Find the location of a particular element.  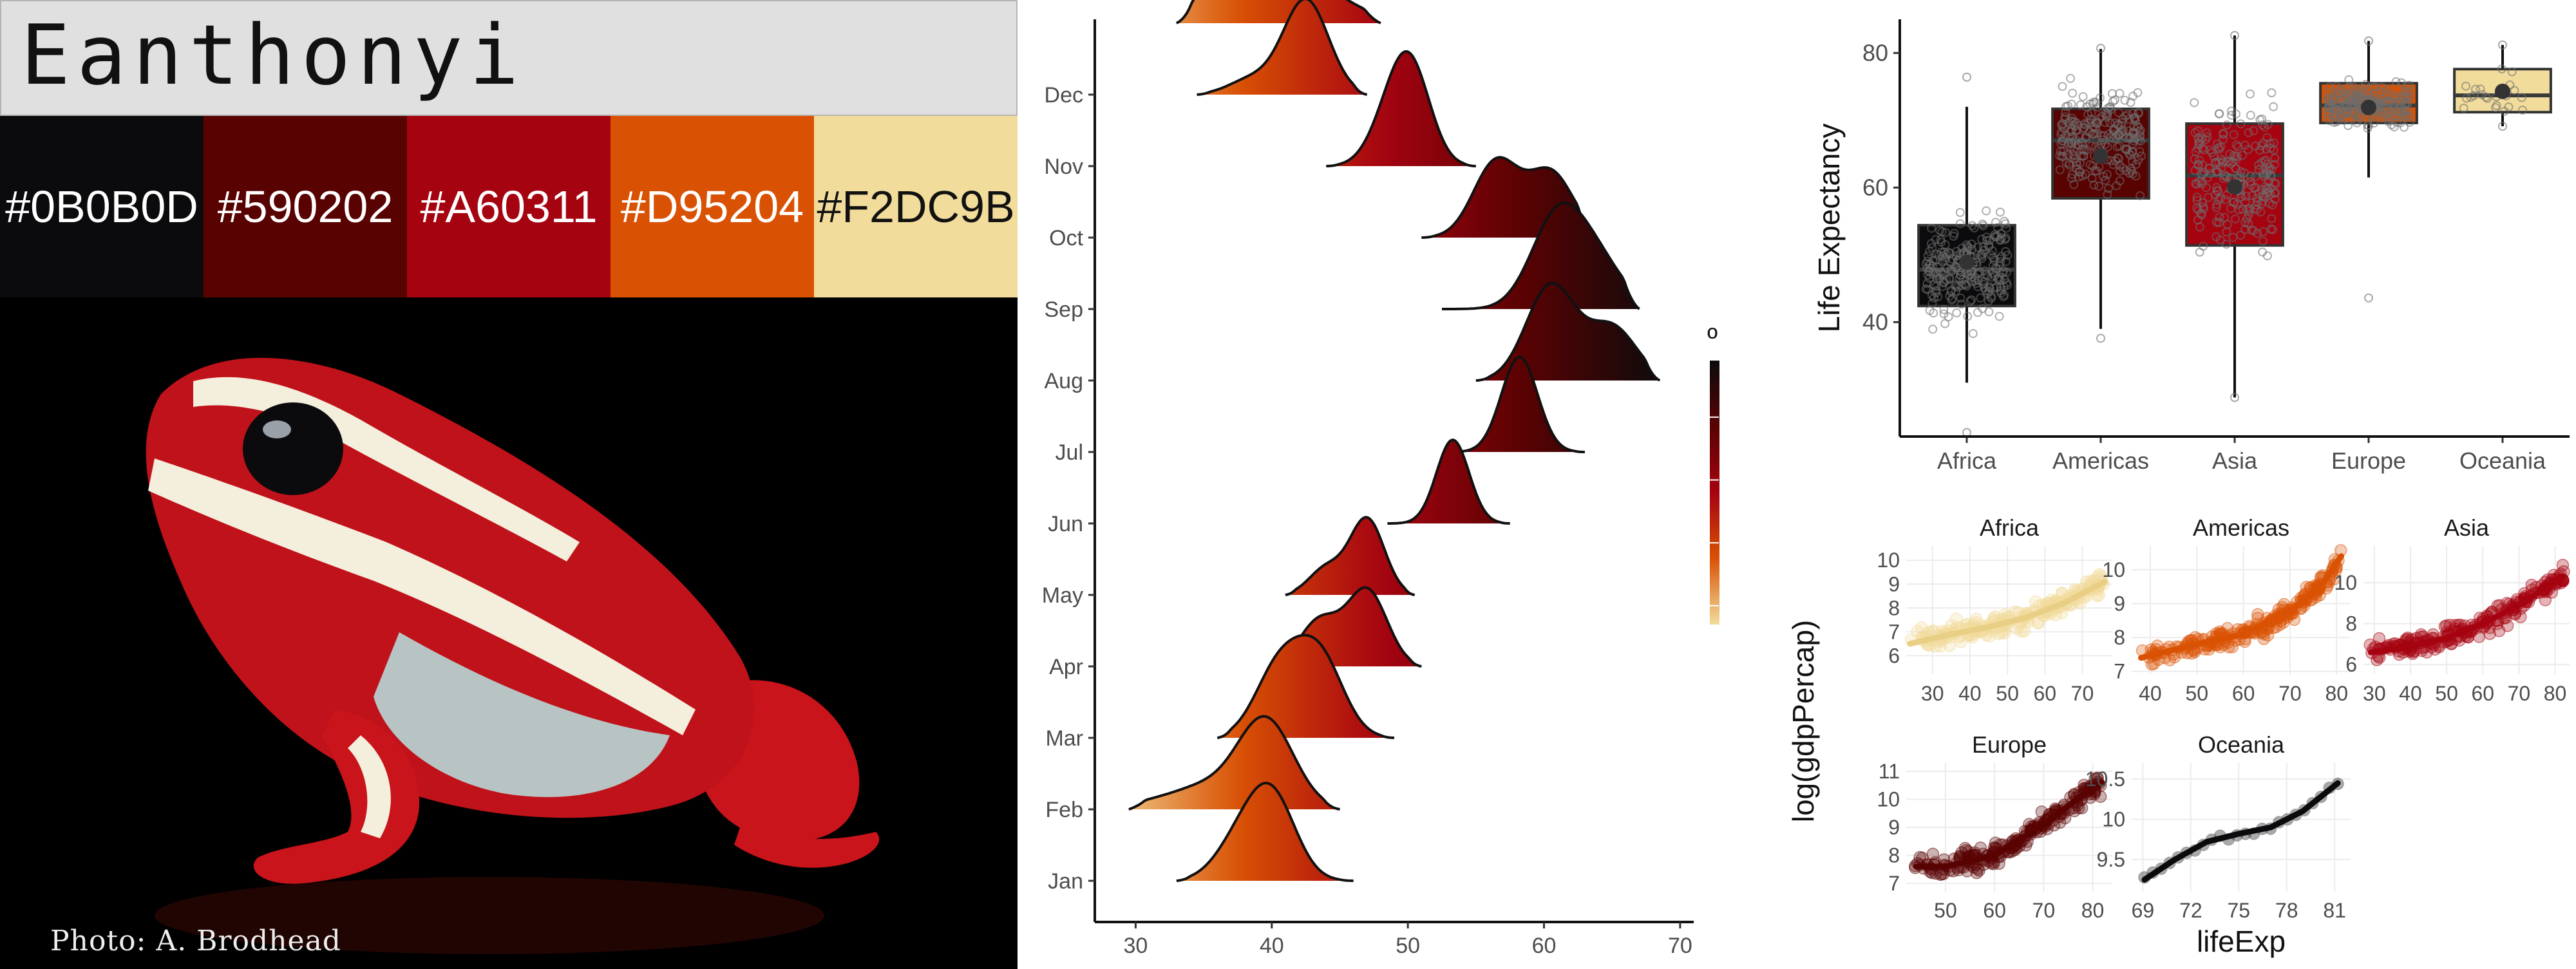

frog-front-leg-stripe is located at coordinates (369, 786).